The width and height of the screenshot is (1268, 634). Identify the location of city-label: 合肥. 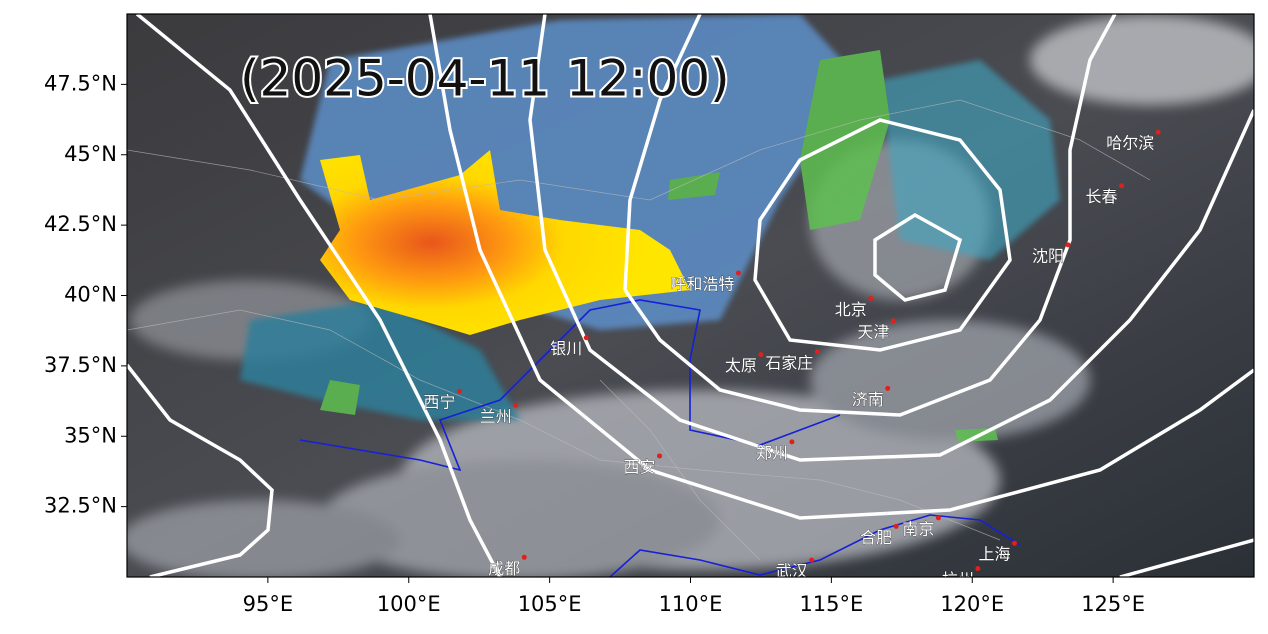
(876, 537).